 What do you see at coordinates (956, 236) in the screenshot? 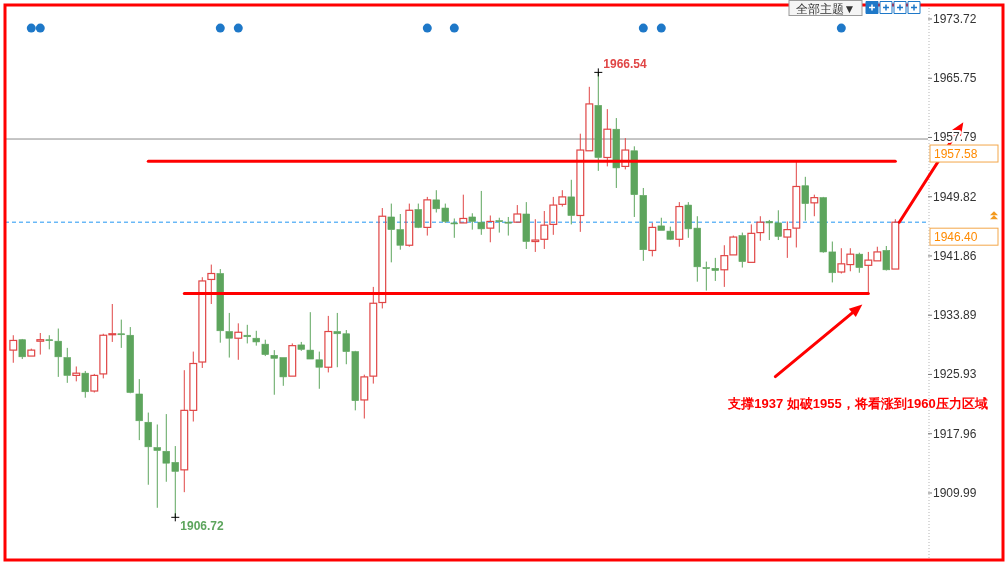
I see `ref-label: 1946.40` at bounding box center [956, 236].